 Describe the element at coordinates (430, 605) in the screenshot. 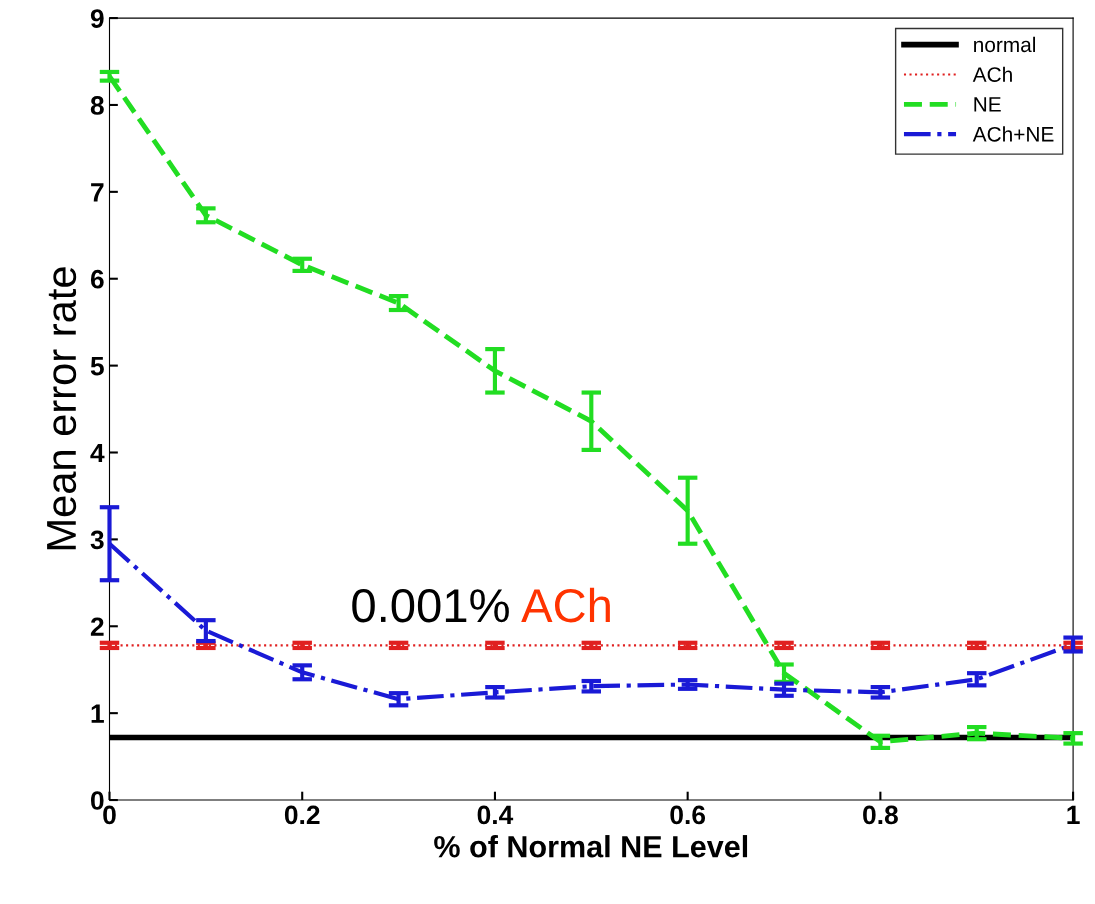

I see `annotation: 0.001%` at that location.